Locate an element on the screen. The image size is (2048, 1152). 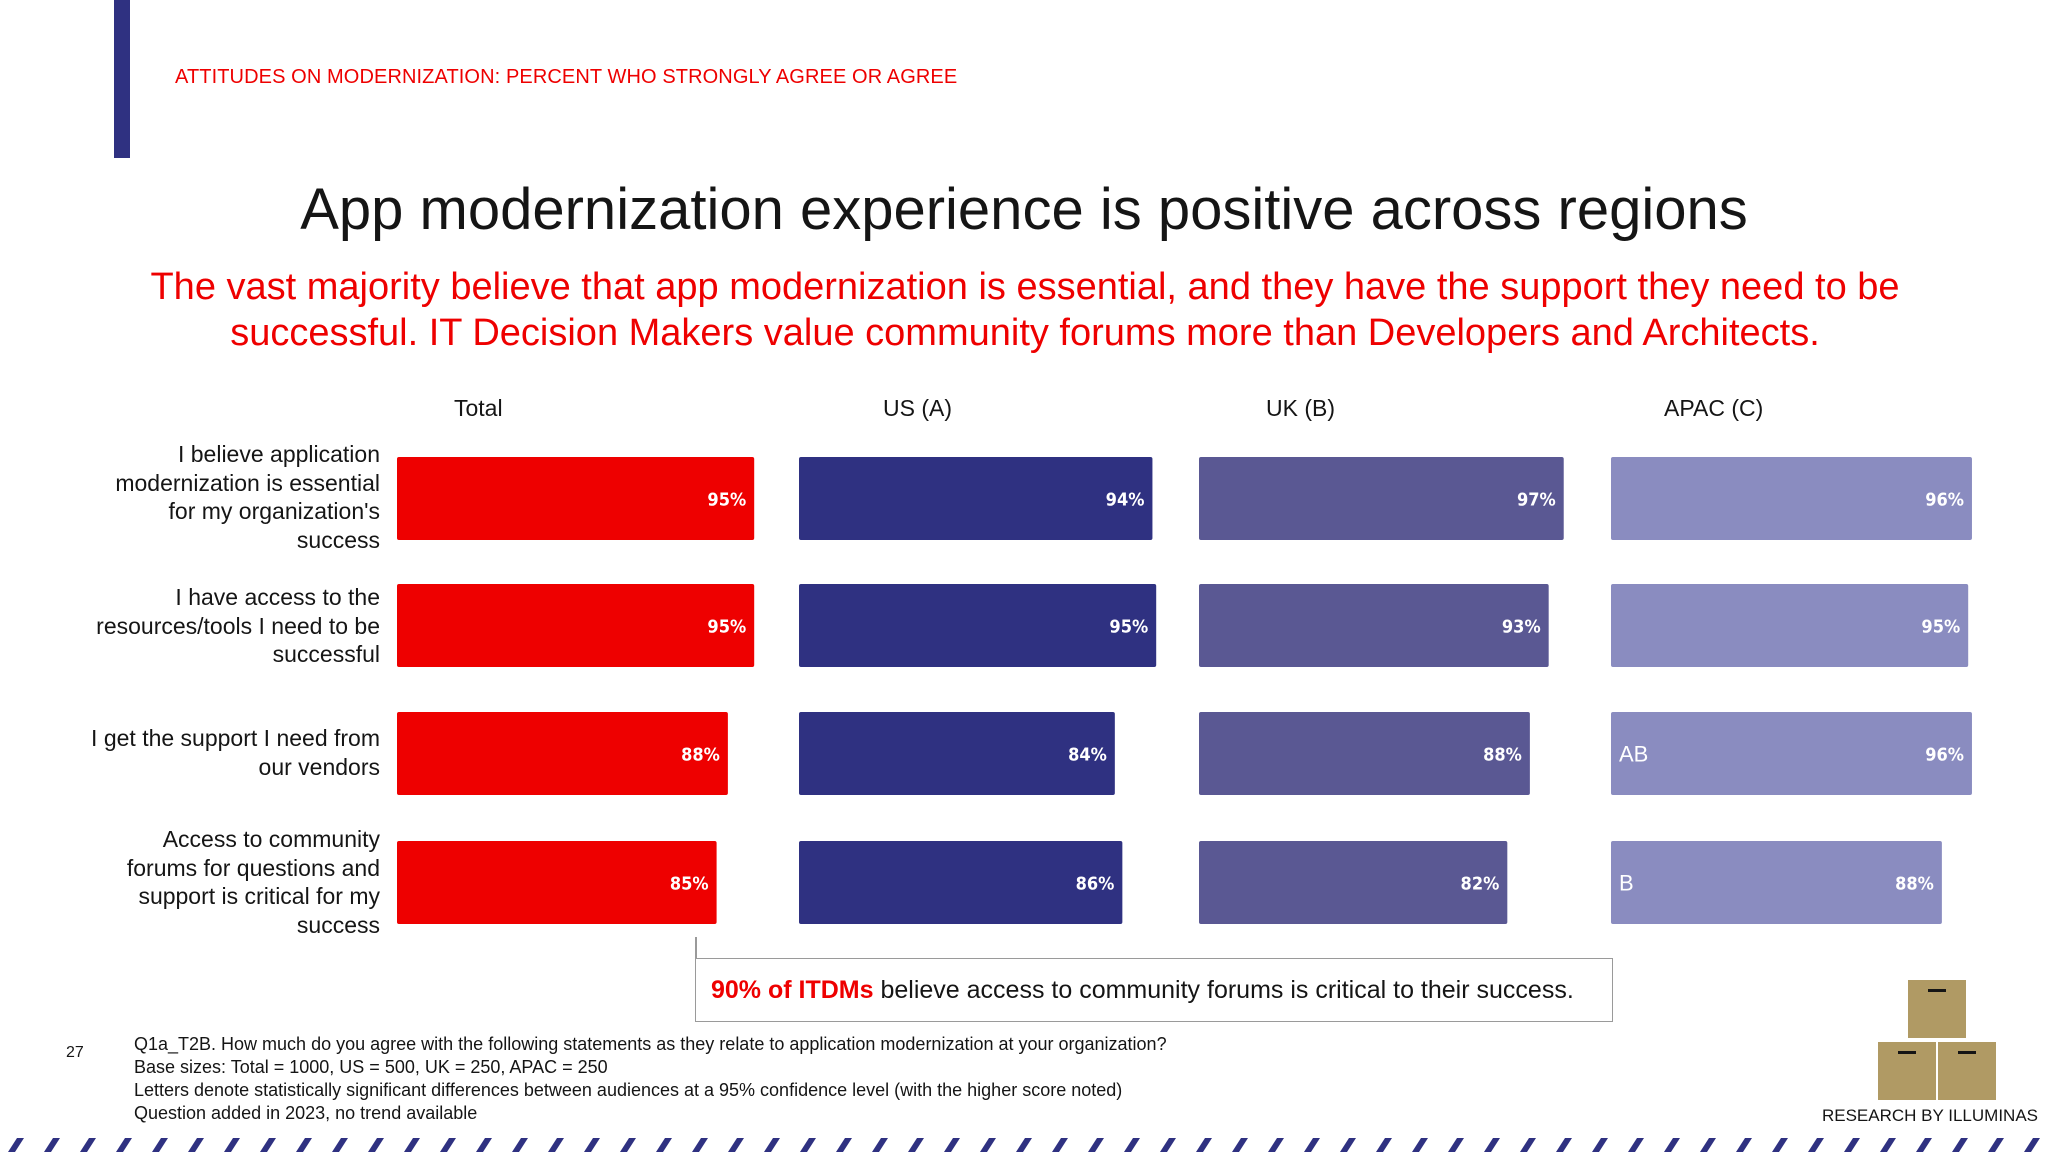
footer-stripes is located at coordinates (1024, 1145).